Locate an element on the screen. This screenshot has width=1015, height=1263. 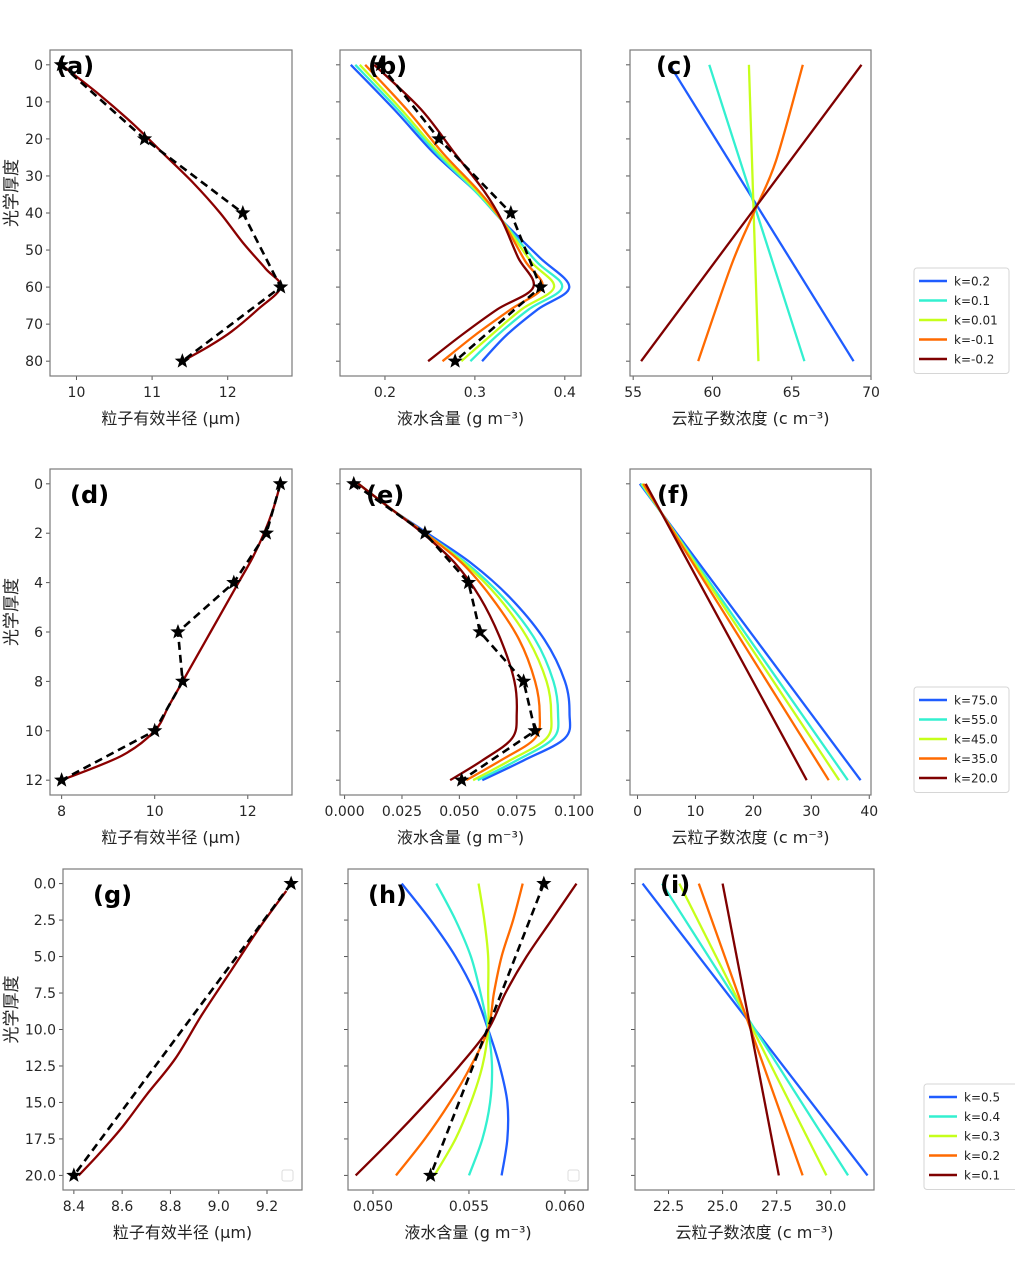
y-tick-label: 60 is located at coordinates (34, 288).